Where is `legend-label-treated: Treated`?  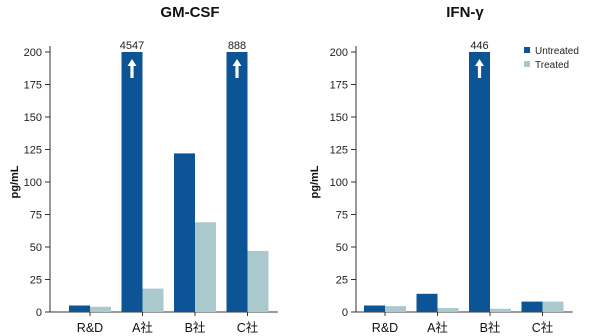 legend-label-treated: Treated is located at coordinates (552, 65).